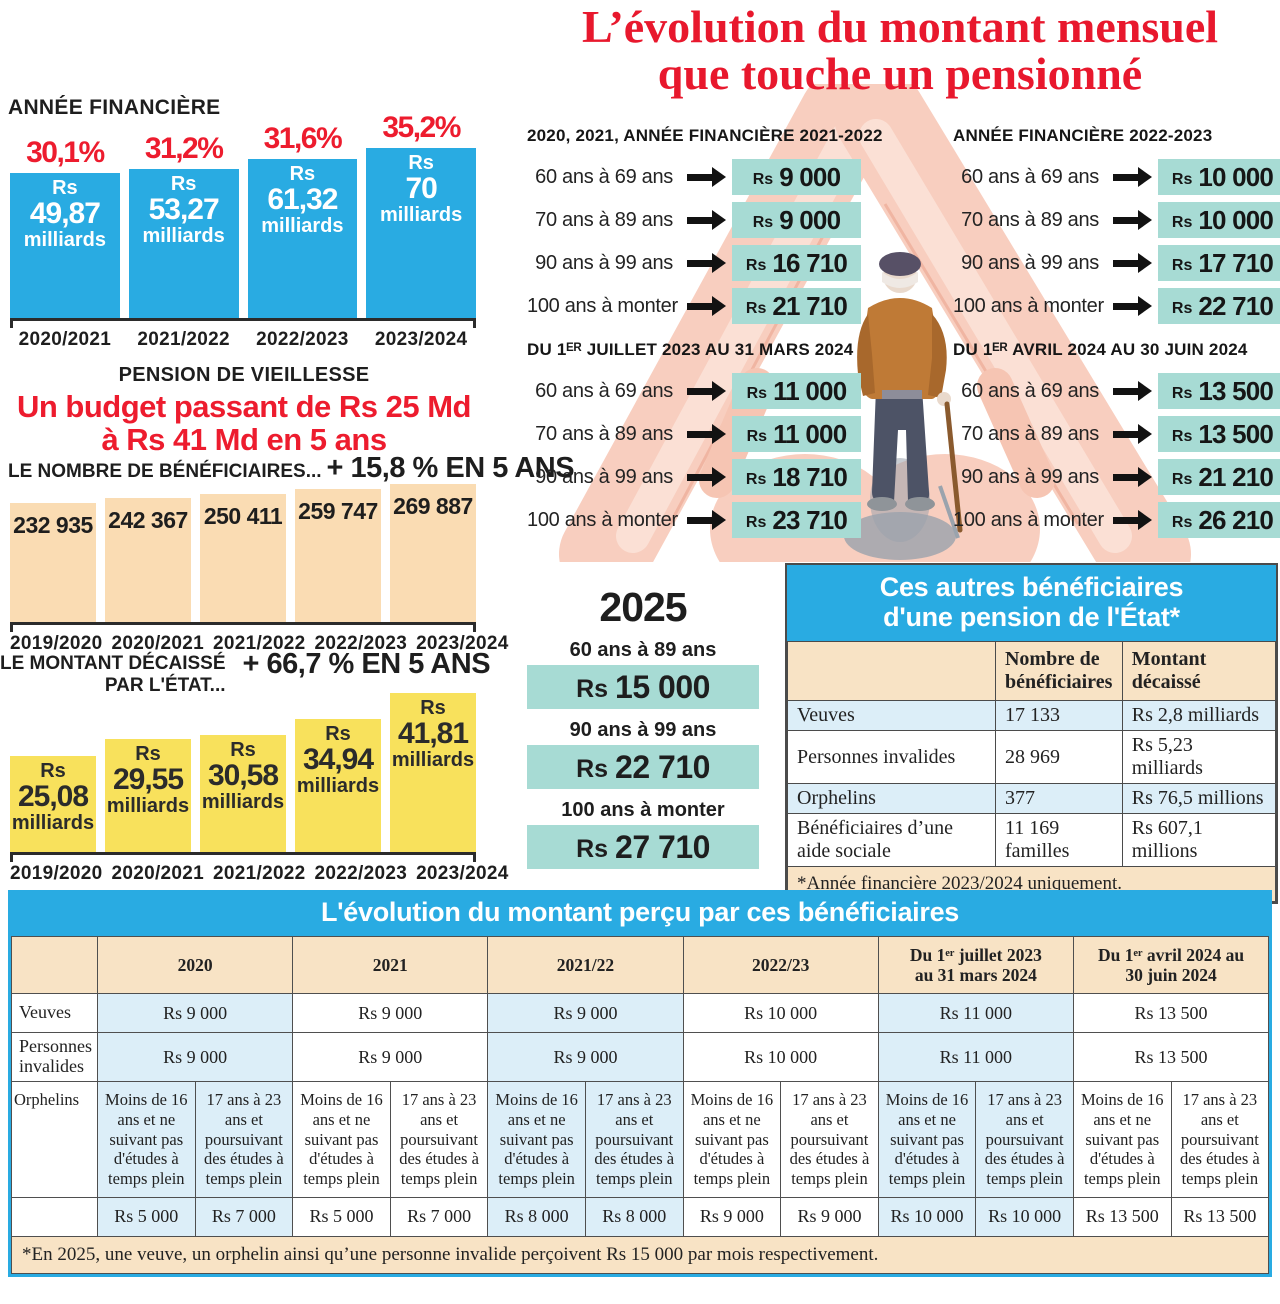 The image size is (1280, 1304). I want to click on age-row: 60 ans à 69 ans Rs 9 000, so click(694, 177).